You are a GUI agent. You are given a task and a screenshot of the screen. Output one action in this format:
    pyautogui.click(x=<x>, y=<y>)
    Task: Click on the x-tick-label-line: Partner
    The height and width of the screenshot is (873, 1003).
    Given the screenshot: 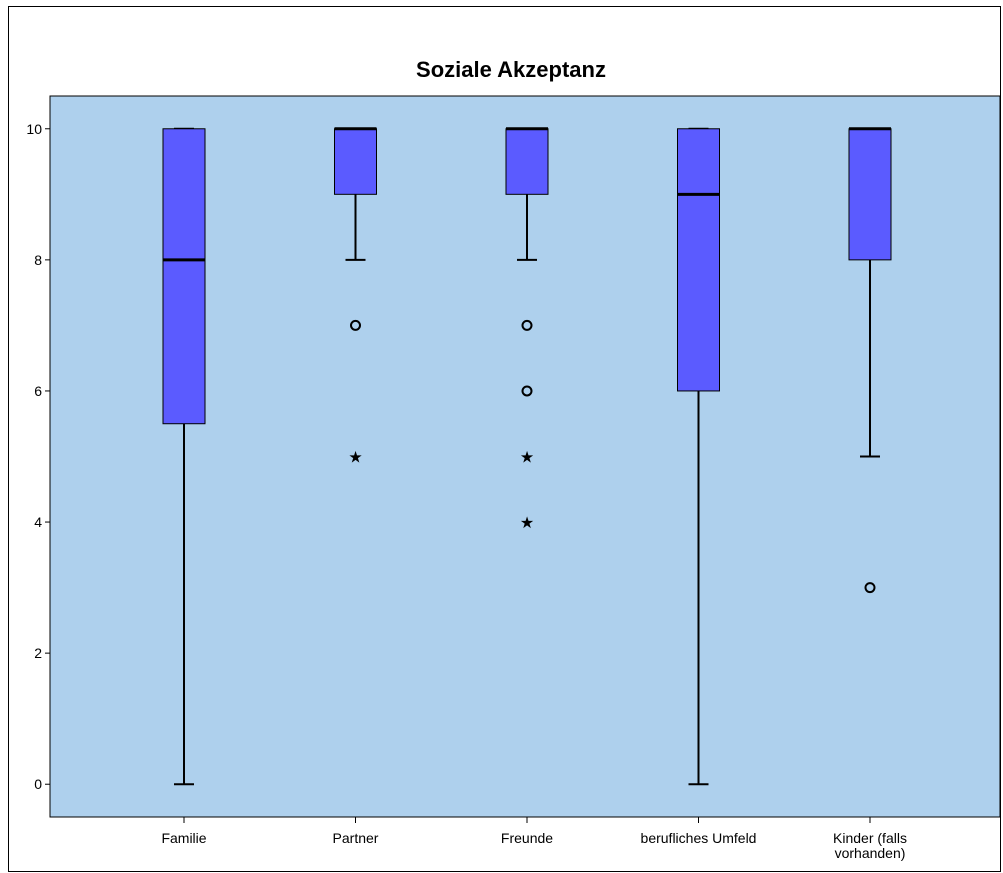 What is the action you would take?
    pyautogui.click(x=356, y=838)
    